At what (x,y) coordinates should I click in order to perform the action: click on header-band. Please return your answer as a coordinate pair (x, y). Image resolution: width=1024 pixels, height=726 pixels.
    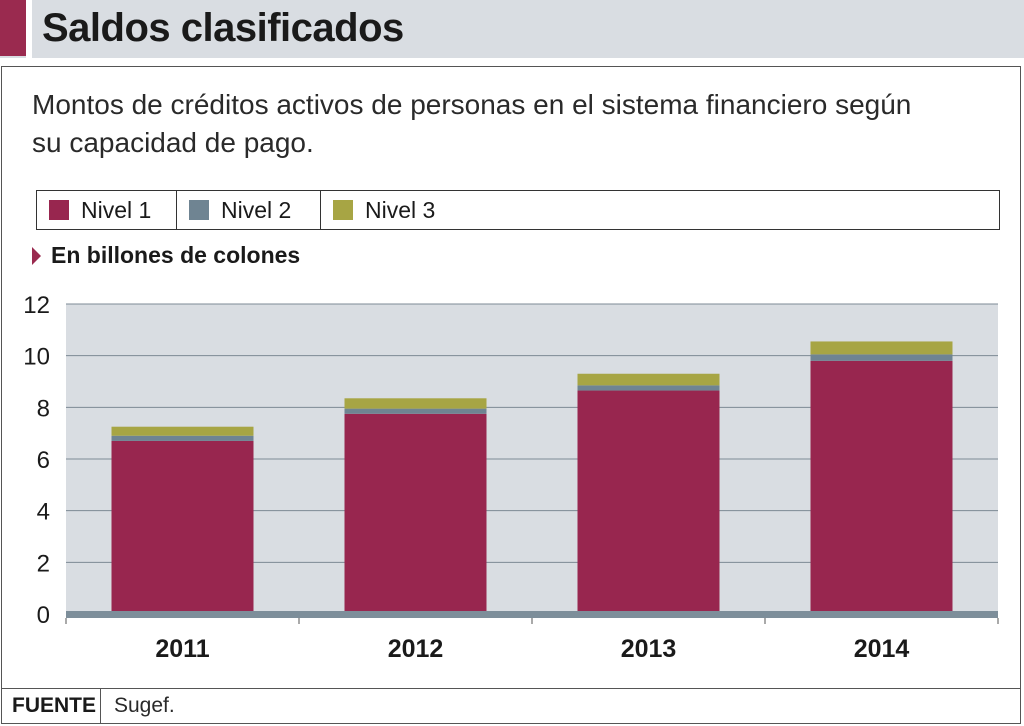
    Looking at the image, I should click on (512, 29).